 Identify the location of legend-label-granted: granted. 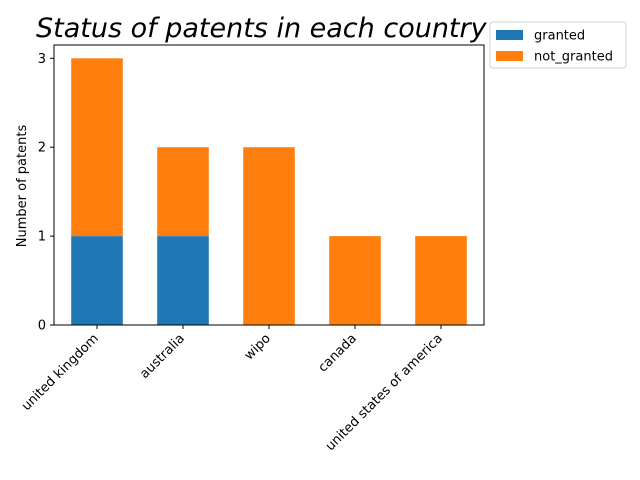
(559, 36).